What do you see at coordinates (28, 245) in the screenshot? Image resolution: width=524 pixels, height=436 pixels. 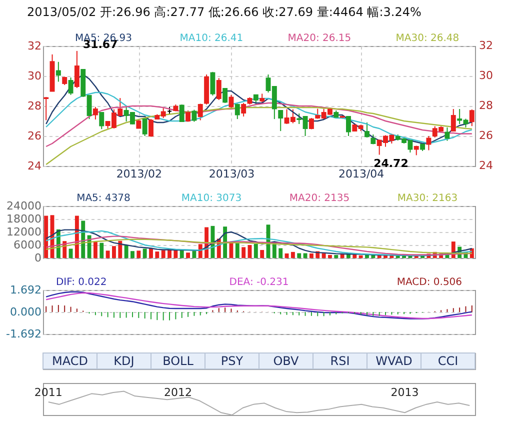 I see `y-tick-label: 6000` at bounding box center [28, 245].